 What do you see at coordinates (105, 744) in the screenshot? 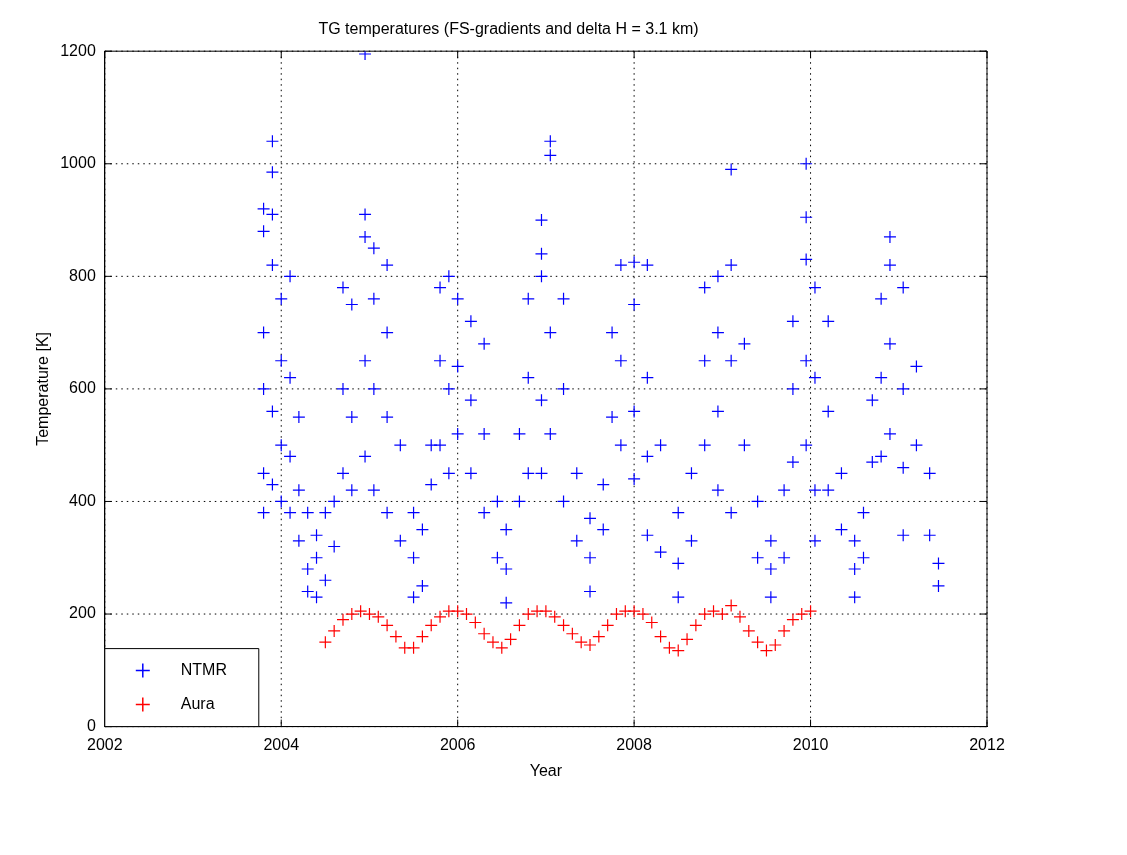
I see `x-tick-label: 2002` at bounding box center [105, 744].